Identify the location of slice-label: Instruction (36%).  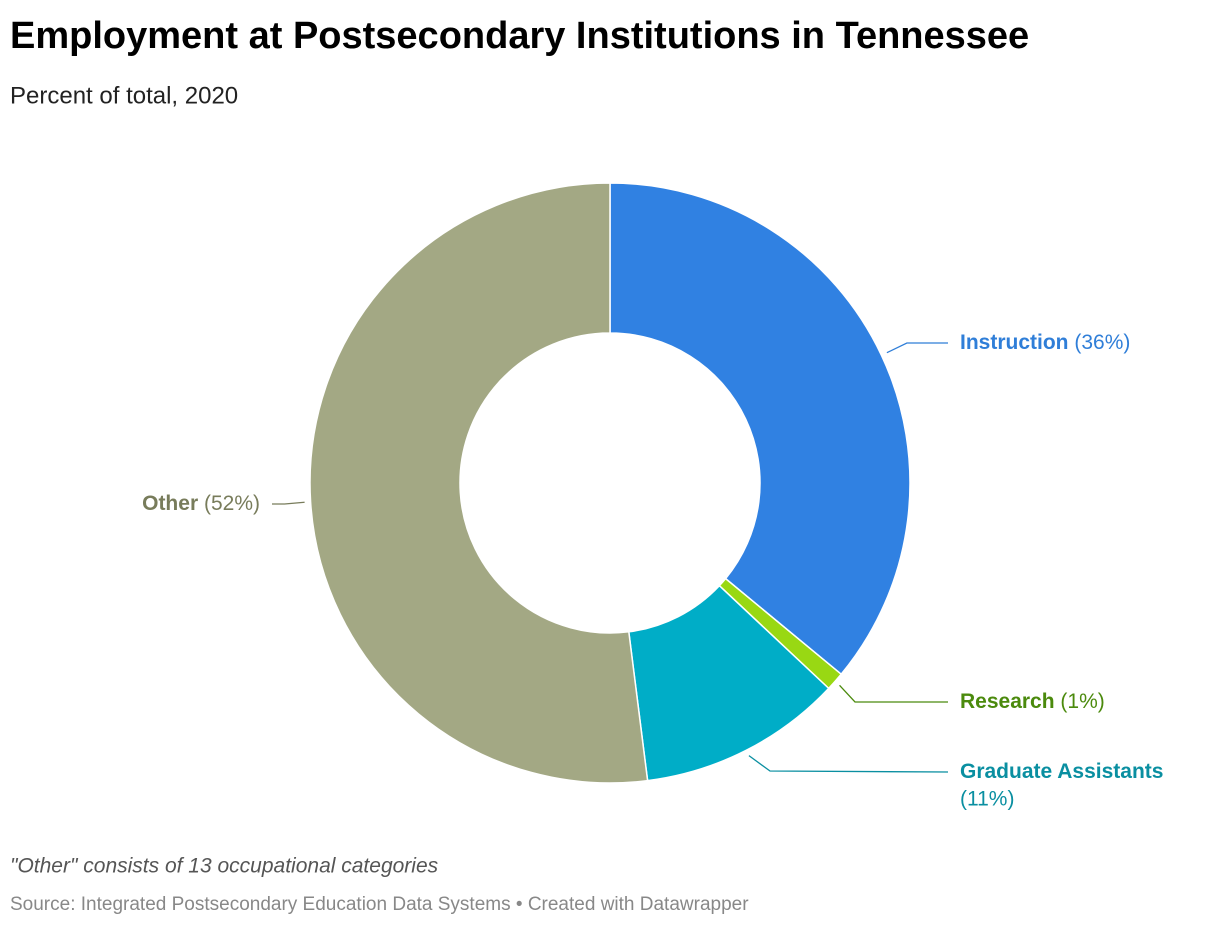
(1045, 342).